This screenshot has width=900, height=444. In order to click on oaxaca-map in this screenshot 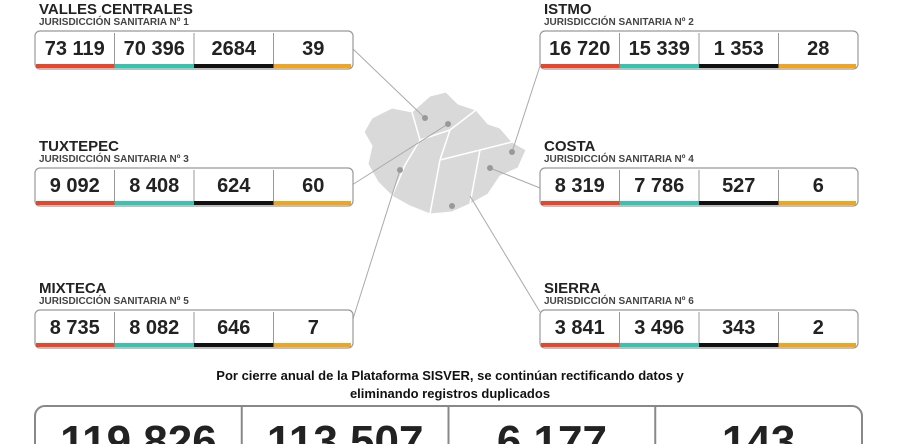, I will do `click(445, 153)`.